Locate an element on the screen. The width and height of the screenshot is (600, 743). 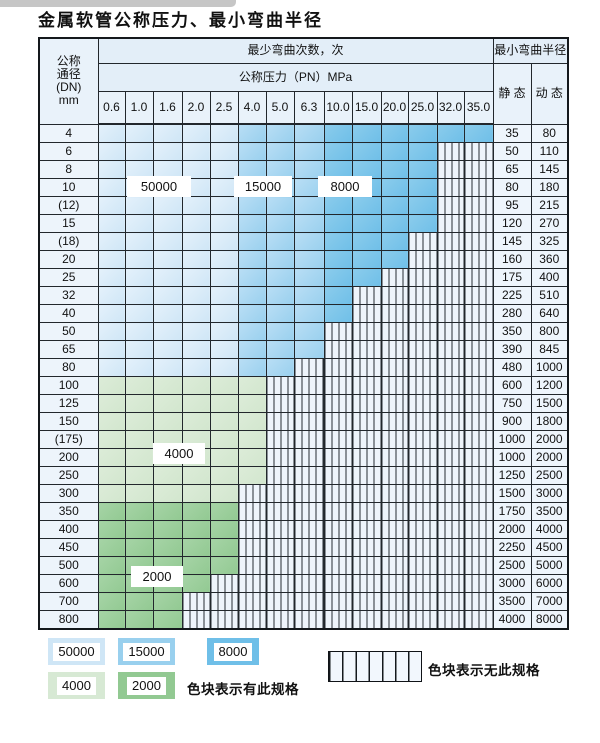
table-row: 20 160 360 is located at coordinates (303, 259).